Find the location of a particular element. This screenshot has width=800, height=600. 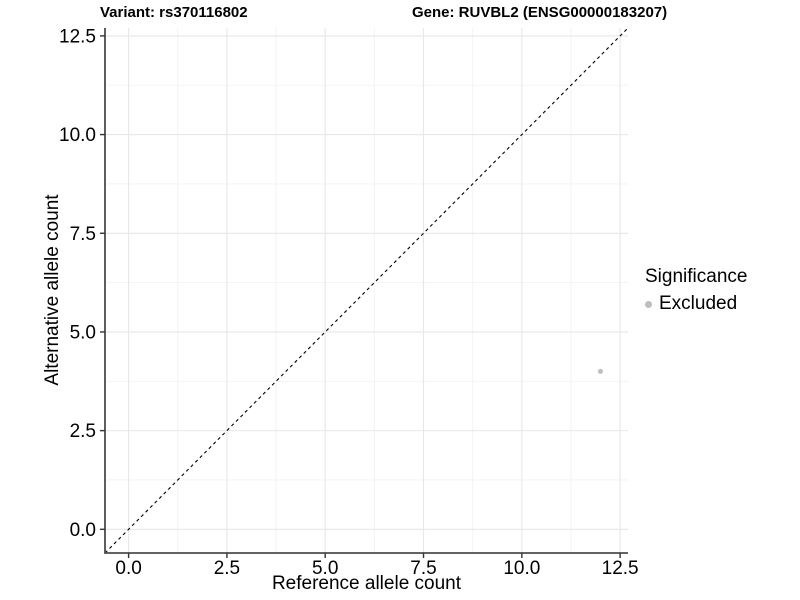

x-tick-label: 2.5 is located at coordinates (227, 568).